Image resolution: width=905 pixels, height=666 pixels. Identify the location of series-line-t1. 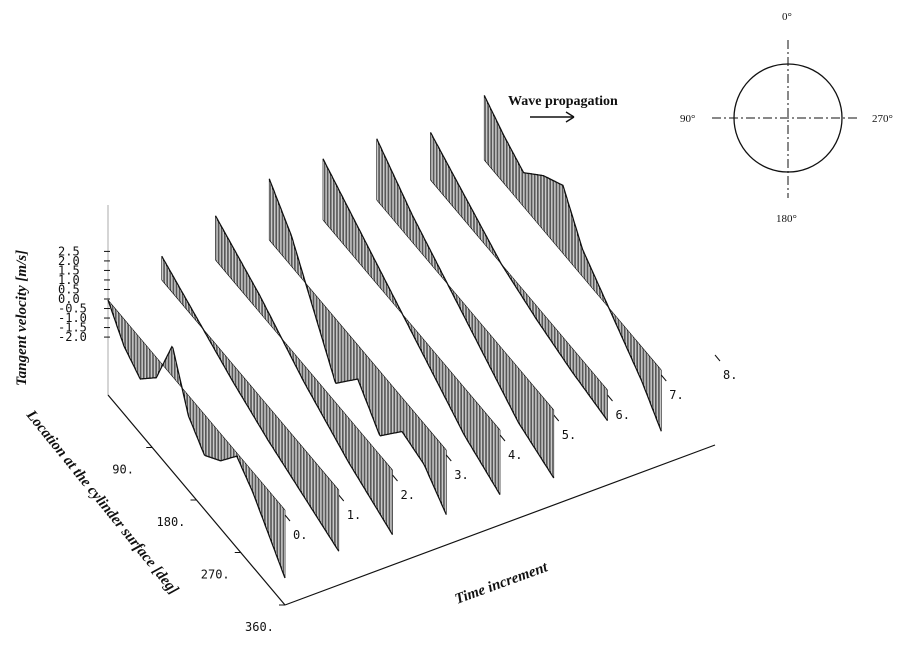
(250, 403).